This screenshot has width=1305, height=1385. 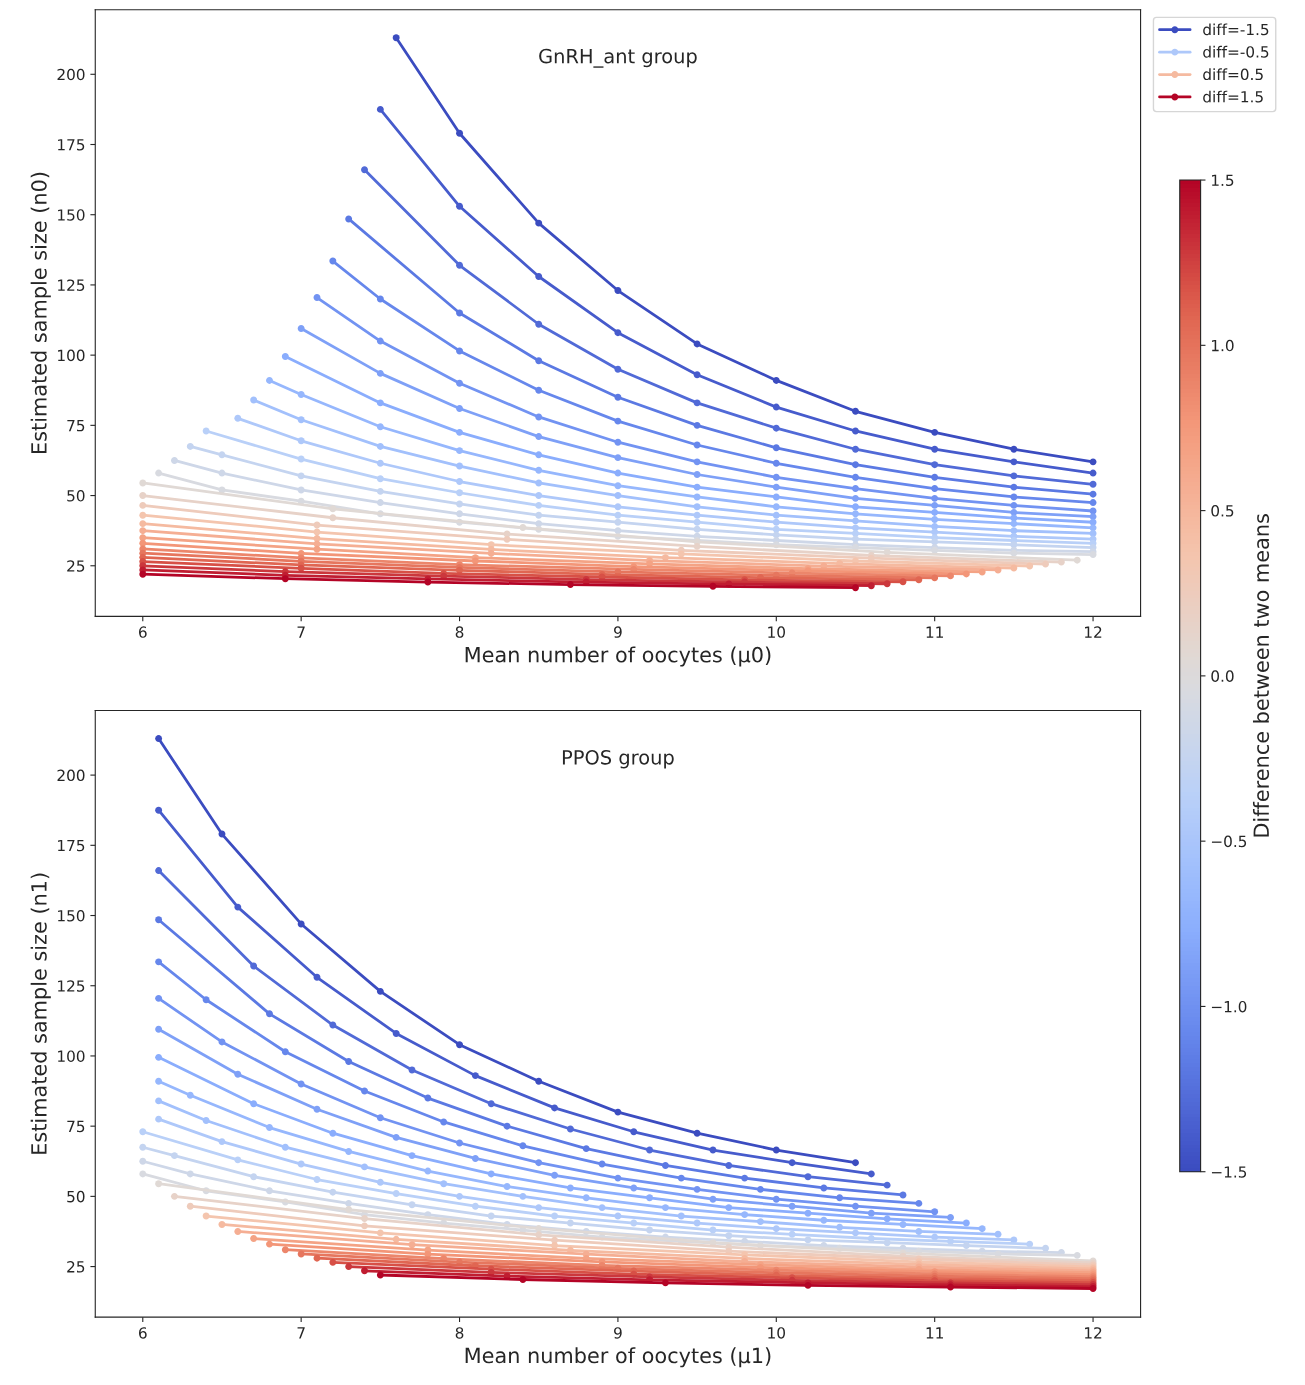 What do you see at coordinates (40, 312) in the screenshot?
I see `y-axis-title: Estimated sample size (n0)` at bounding box center [40, 312].